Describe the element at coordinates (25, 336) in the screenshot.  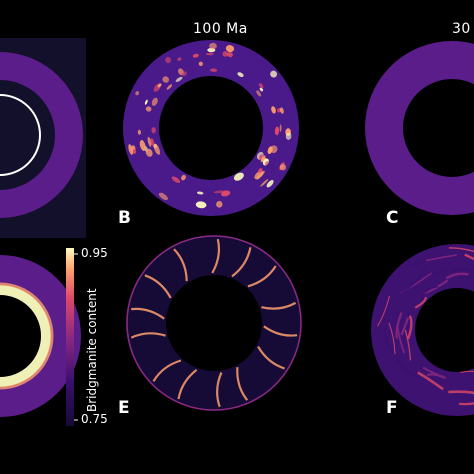
I see `panel-d-inner-band` at that location.